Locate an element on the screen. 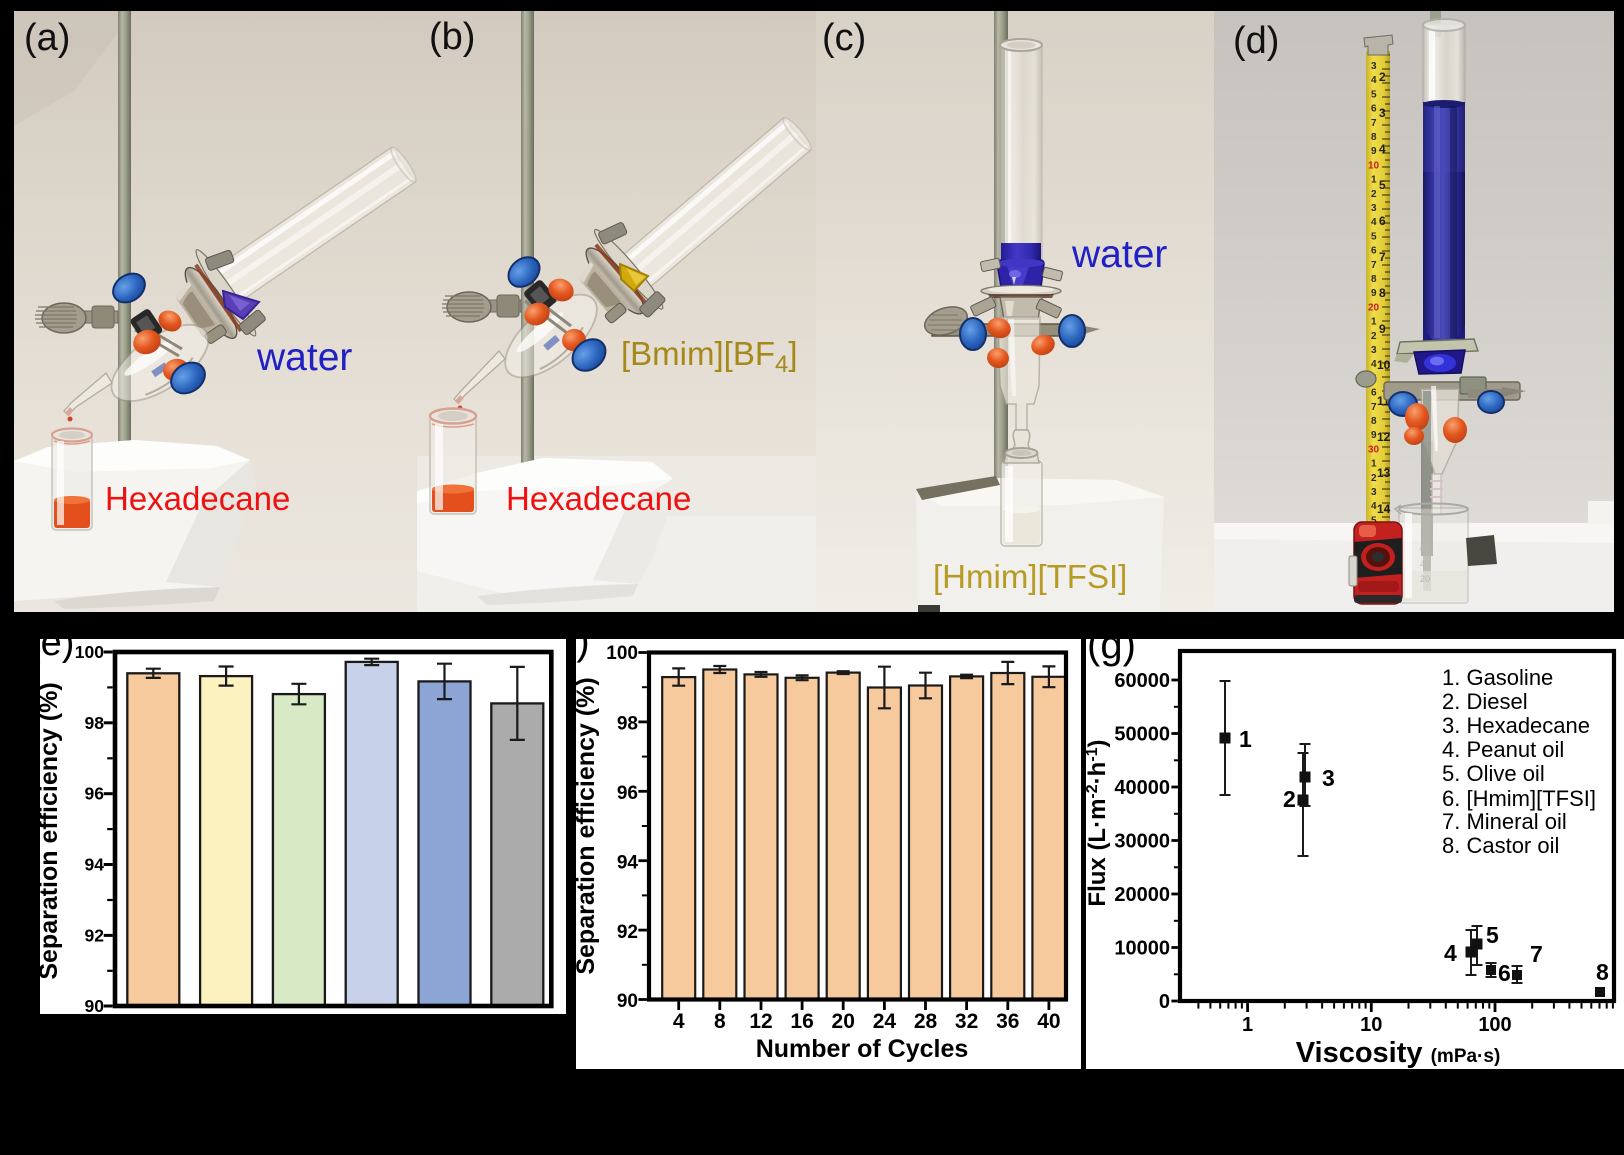 The height and width of the screenshot is (1155, 1624). svg-text: Viscosity (mPa·s) is located at coordinates (1398, 1053).